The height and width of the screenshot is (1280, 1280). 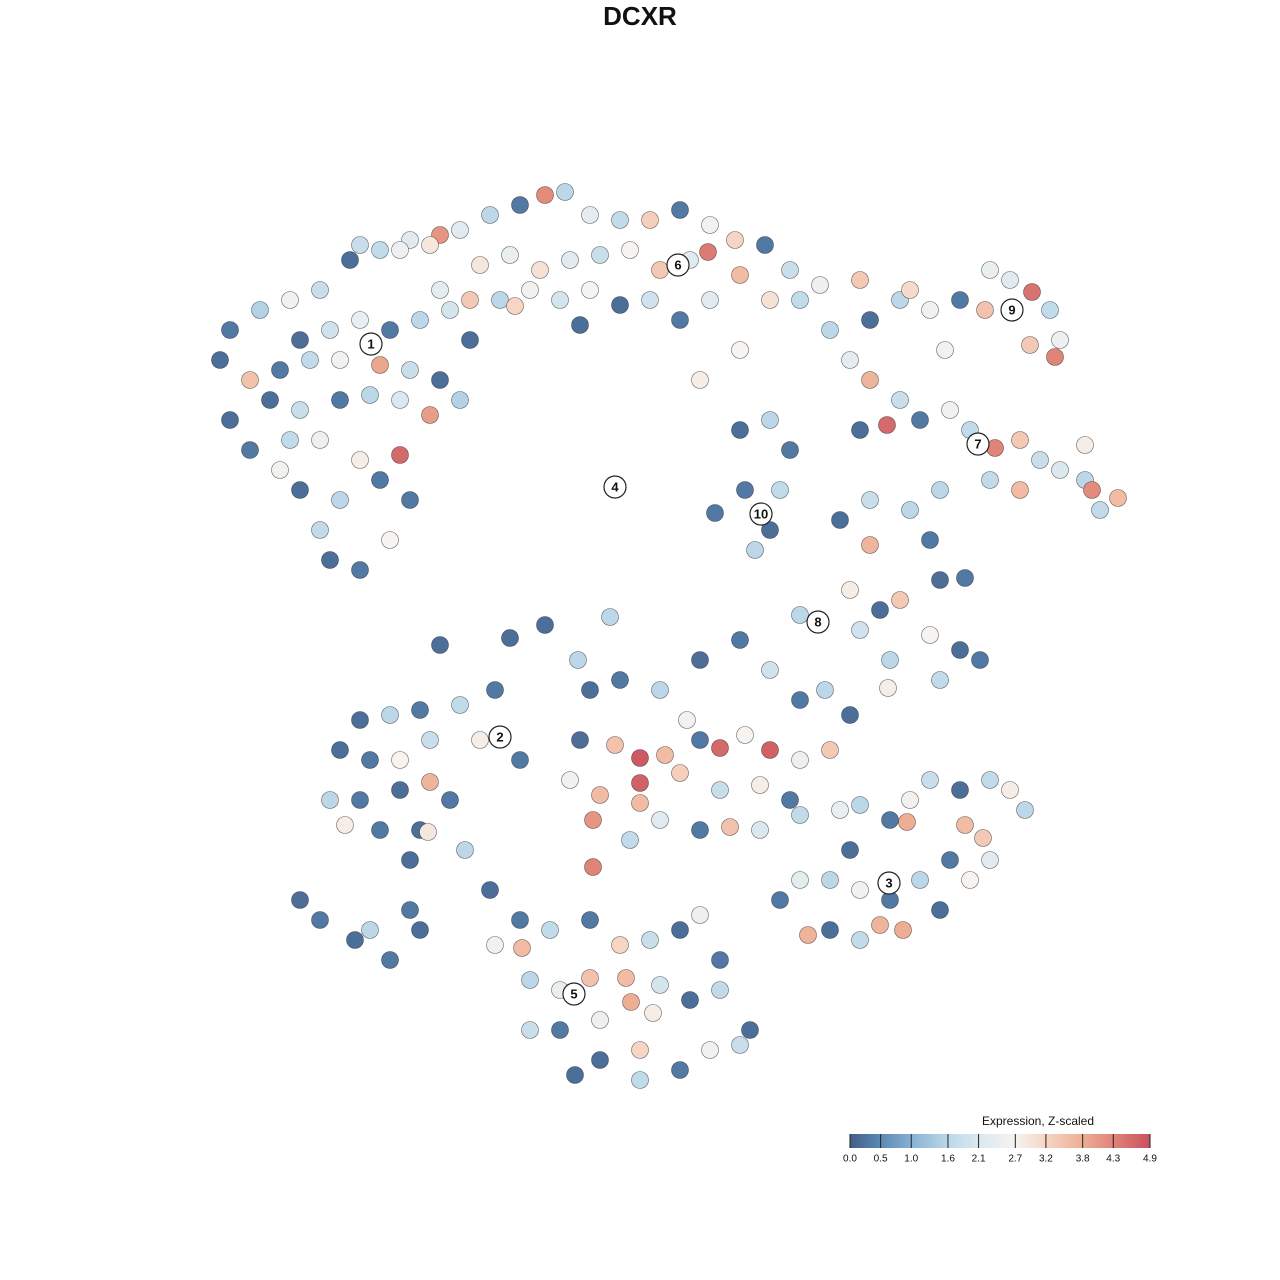 What do you see at coordinates (888, 882) in the screenshot?
I see `cluster-label: 3` at bounding box center [888, 882].